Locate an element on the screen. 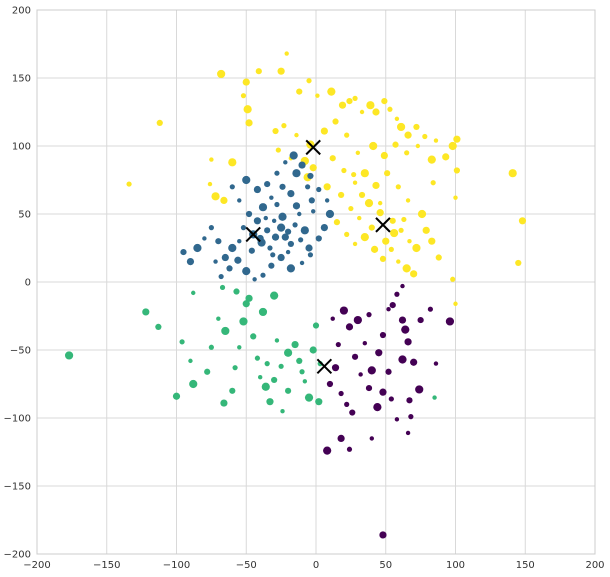 The width and height of the screenshot is (610, 577). x-tick-label: 50 is located at coordinates (385, 565).